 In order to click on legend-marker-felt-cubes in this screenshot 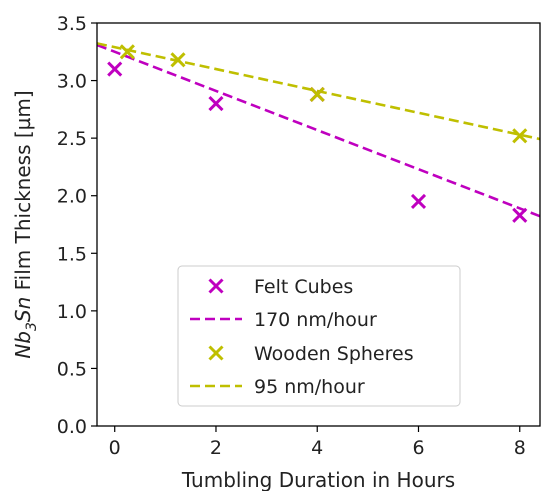, I will do `click(216, 286)`.